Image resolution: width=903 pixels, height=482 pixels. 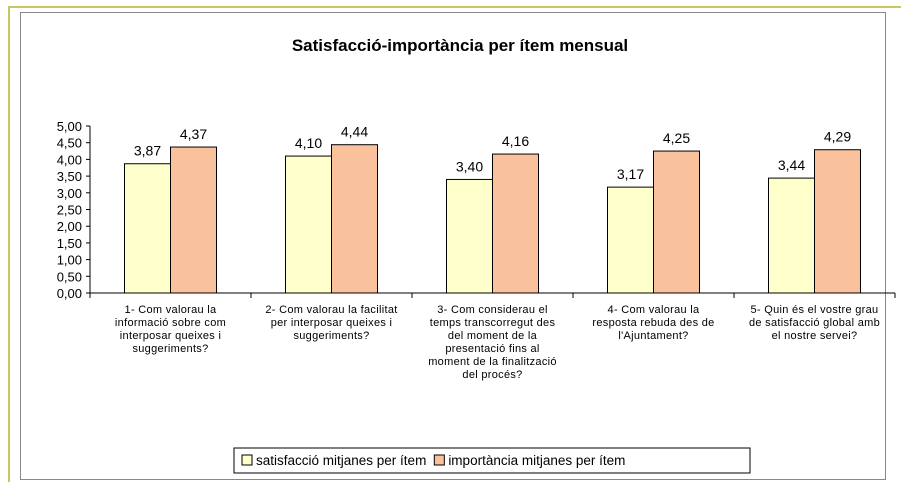 What do you see at coordinates (341, 460) in the screenshot?
I see `legend-label: satisfacció mitjanes per ítem` at bounding box center [341, 460].